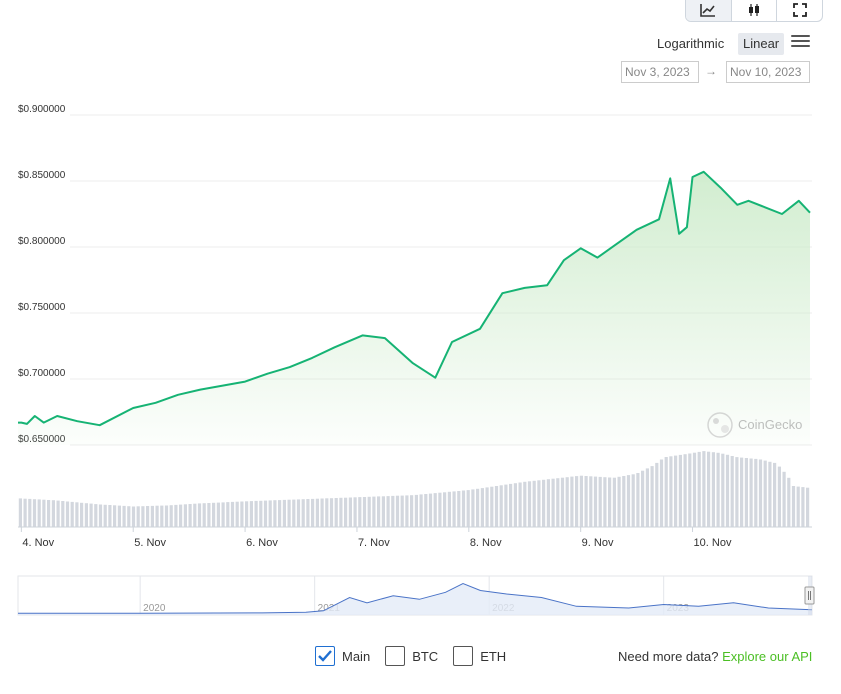 This screenshot has height=694, width=841. I want to click on logarithmic-scale-toggle: Logarithmic, so click(691, 43).